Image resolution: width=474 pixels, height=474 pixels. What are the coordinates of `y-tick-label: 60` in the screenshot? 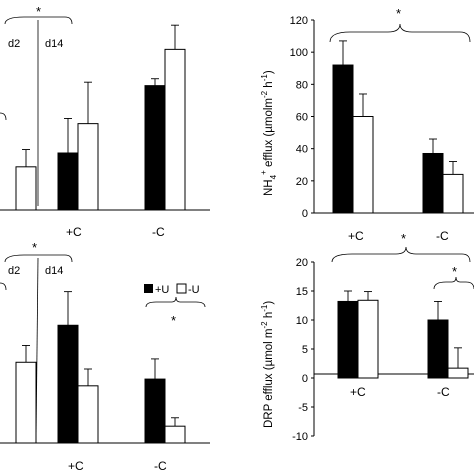 It's located at (302, 118).